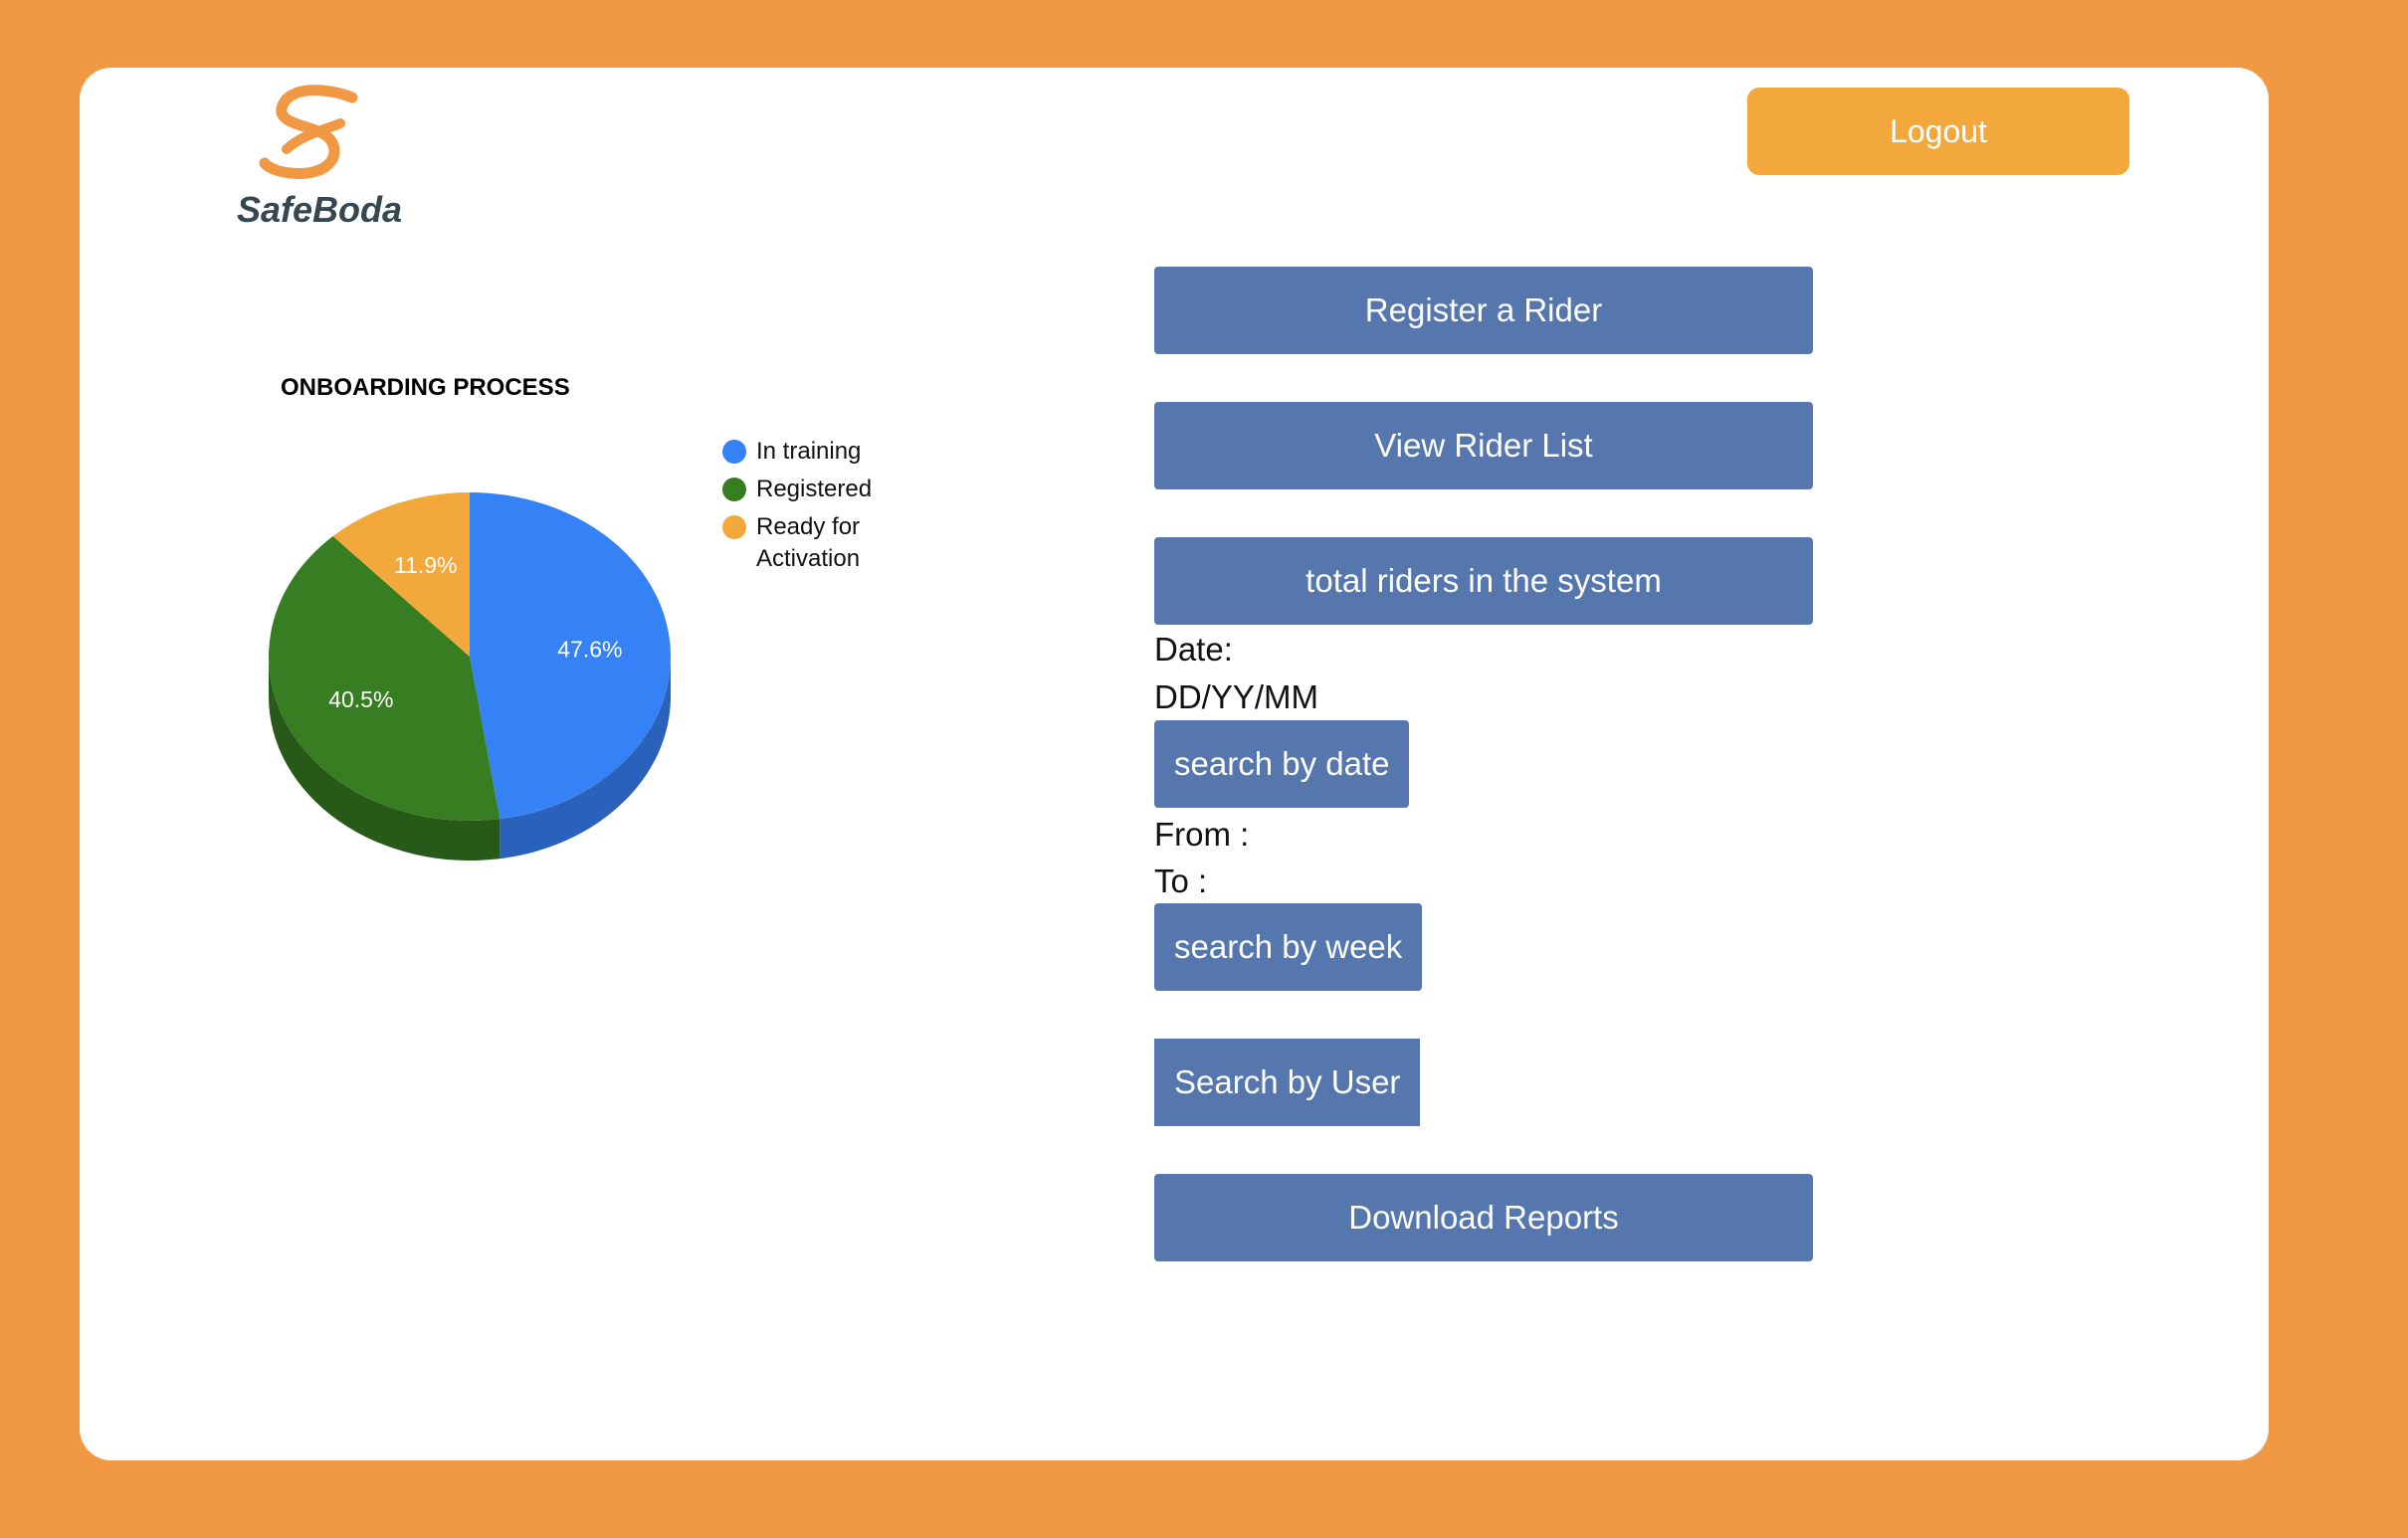 Image resolution: width=2408 pixels, height=1538 pixels. What do you see at coordinates (308, 132) in the screenshot?
I see `safeboda-s-logo-icon` at bounding box center [308, 132].